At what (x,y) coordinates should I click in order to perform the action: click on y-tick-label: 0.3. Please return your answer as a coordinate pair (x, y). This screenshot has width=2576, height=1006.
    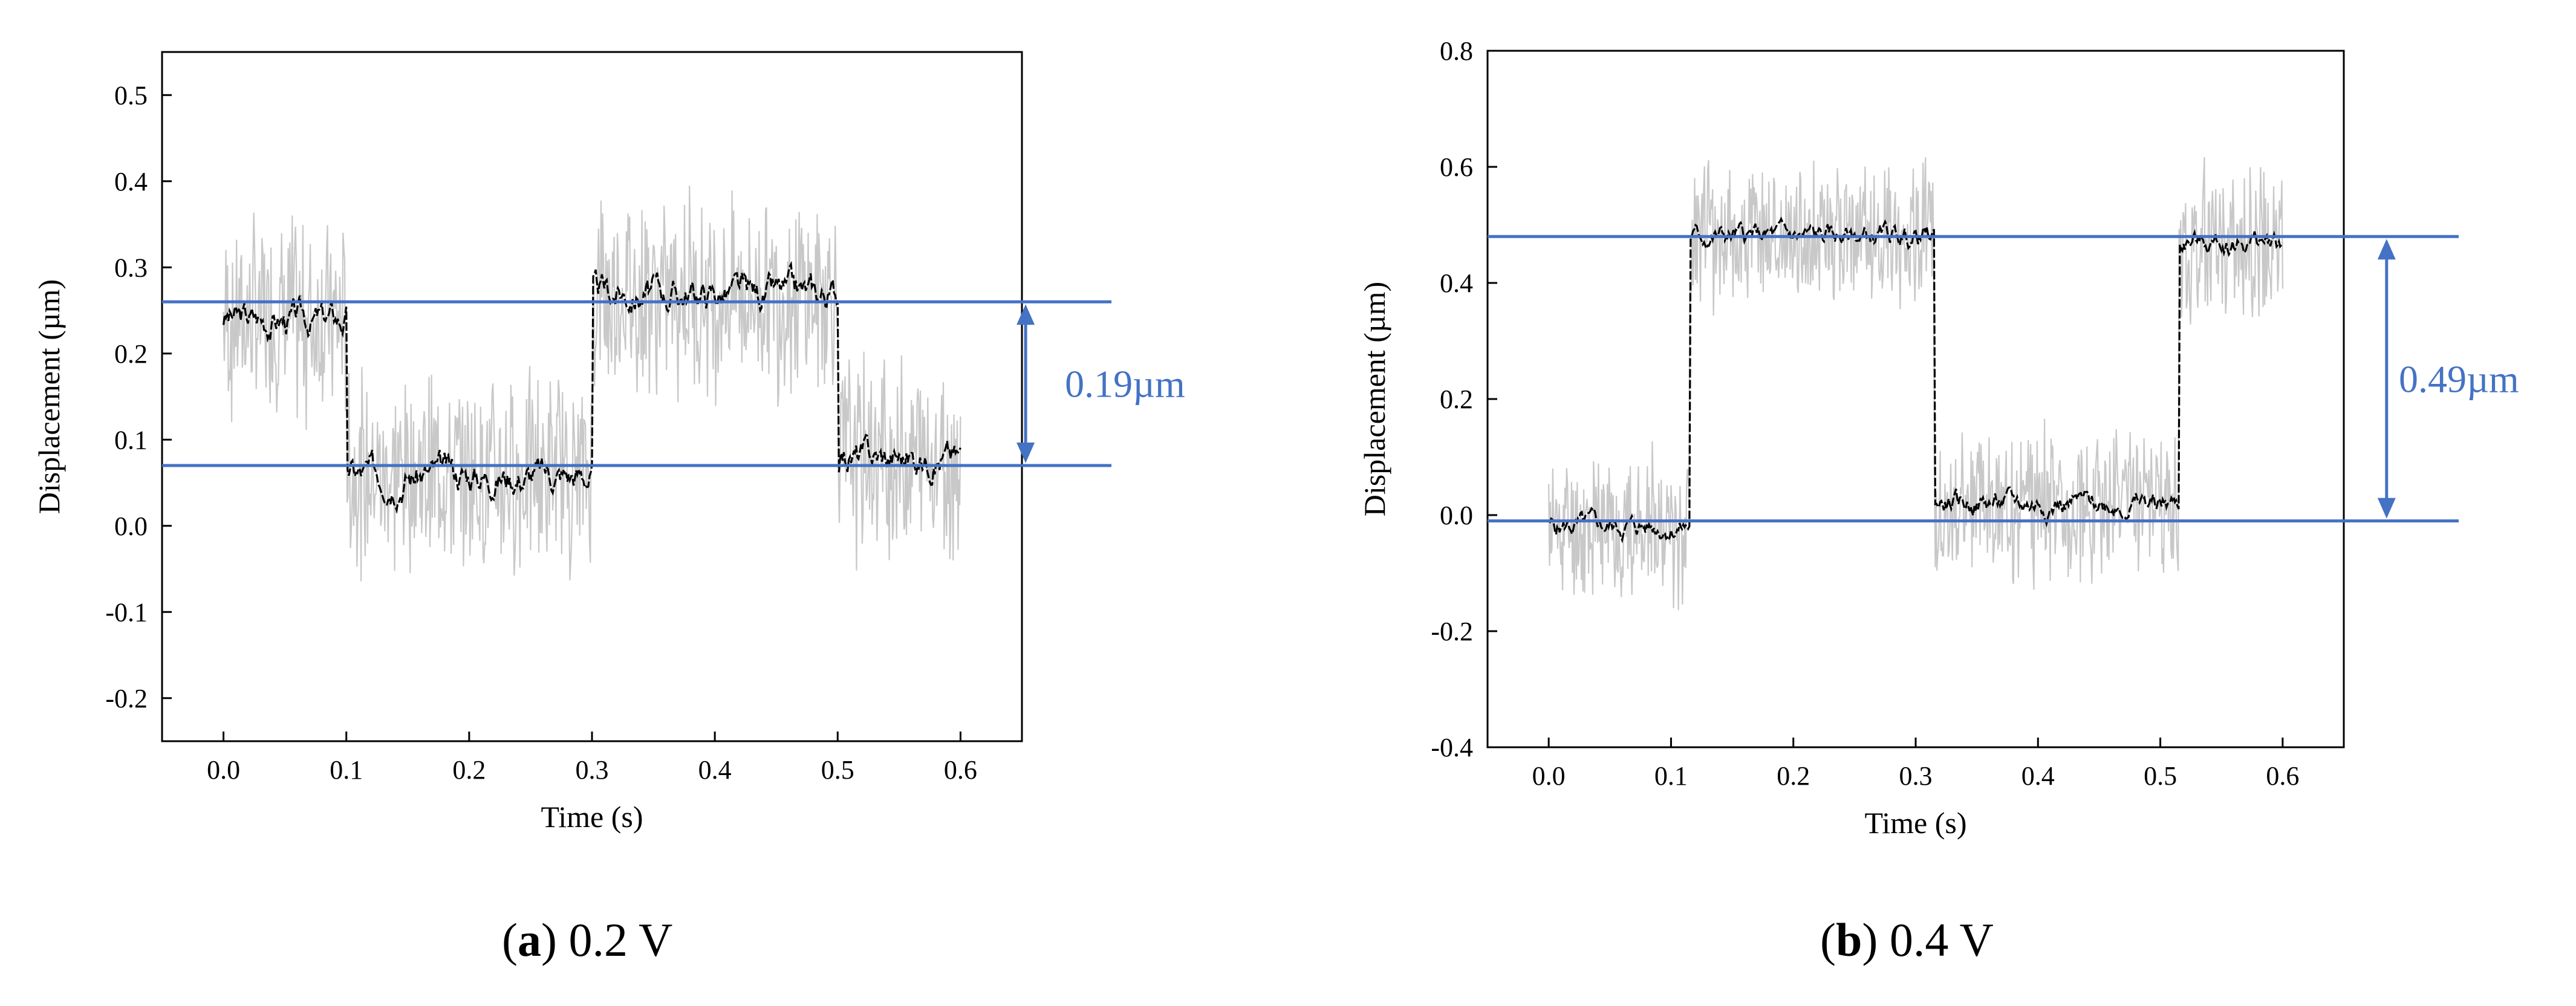
    Looking at the image, I should click on (131, 267).